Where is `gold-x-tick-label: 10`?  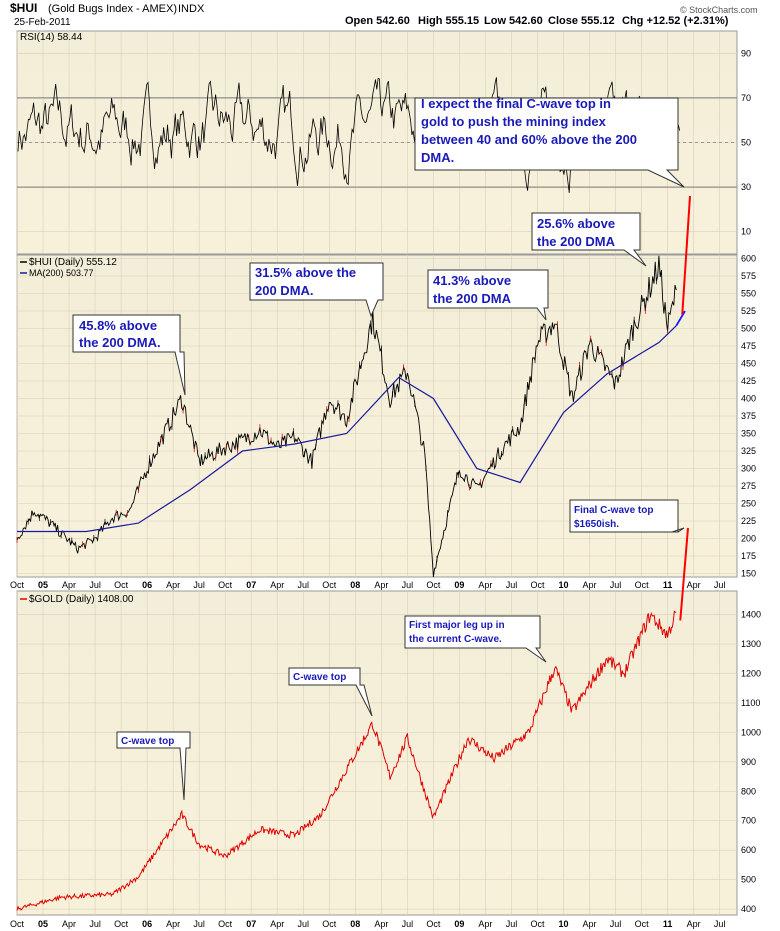 gold-x-tick-label: 10 is located at coordinates (563, 924).